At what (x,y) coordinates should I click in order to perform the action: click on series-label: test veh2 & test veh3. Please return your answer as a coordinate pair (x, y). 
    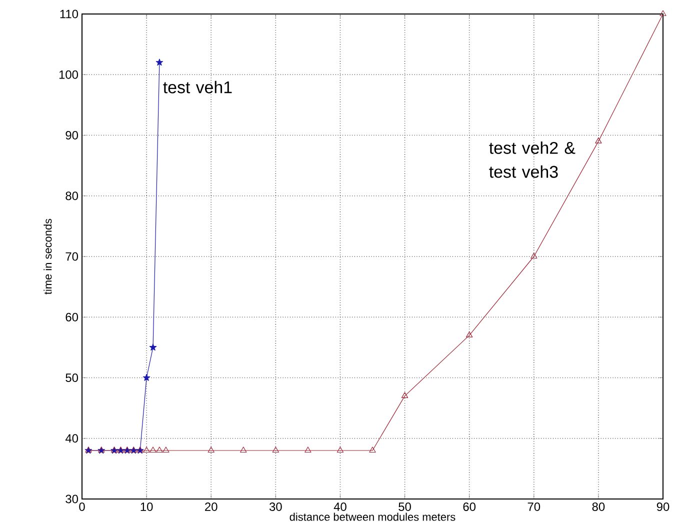
    Looking at the image, I should click on (532, 160).